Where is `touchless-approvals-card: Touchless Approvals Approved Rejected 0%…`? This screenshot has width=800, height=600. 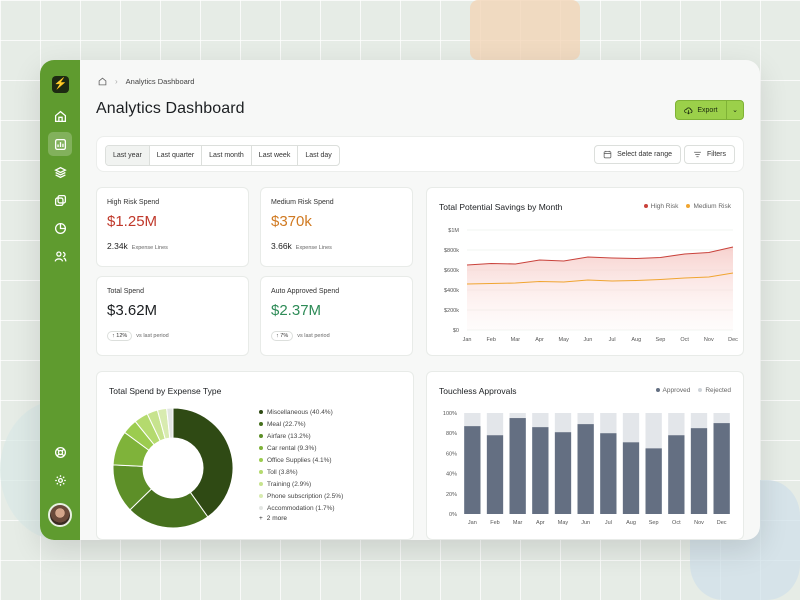
touchless-approvals-card: Touchless Approvals Approved Rejected 0%… is located at coordinates (585, 455).